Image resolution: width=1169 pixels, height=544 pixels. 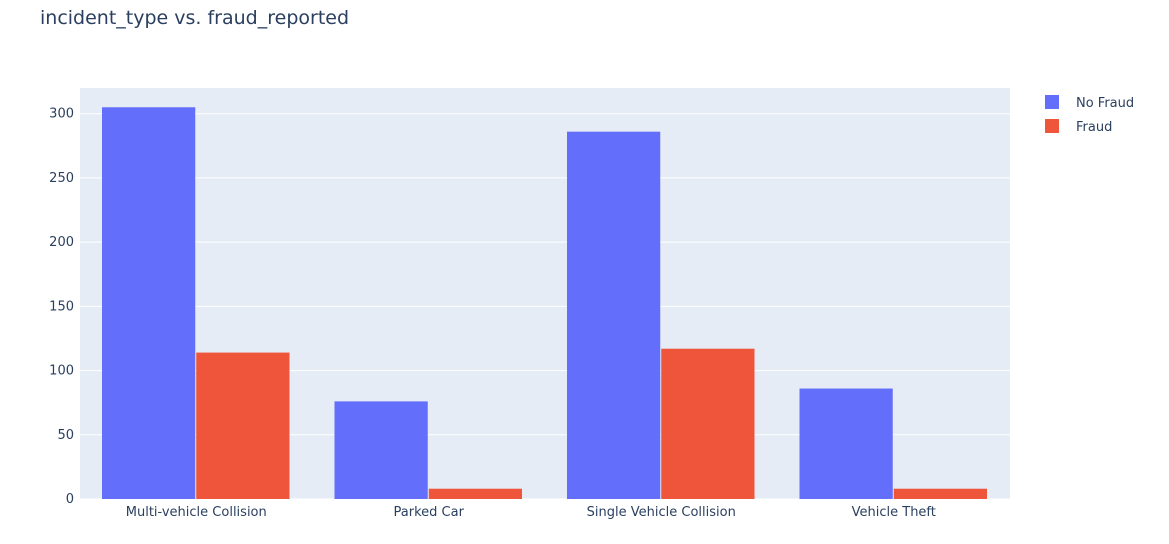 What do you see at coordinates (661, 512) in the screenshot?
I see `x-tick-label: Single Vehicle Collision` at bounding box center [661, 512].